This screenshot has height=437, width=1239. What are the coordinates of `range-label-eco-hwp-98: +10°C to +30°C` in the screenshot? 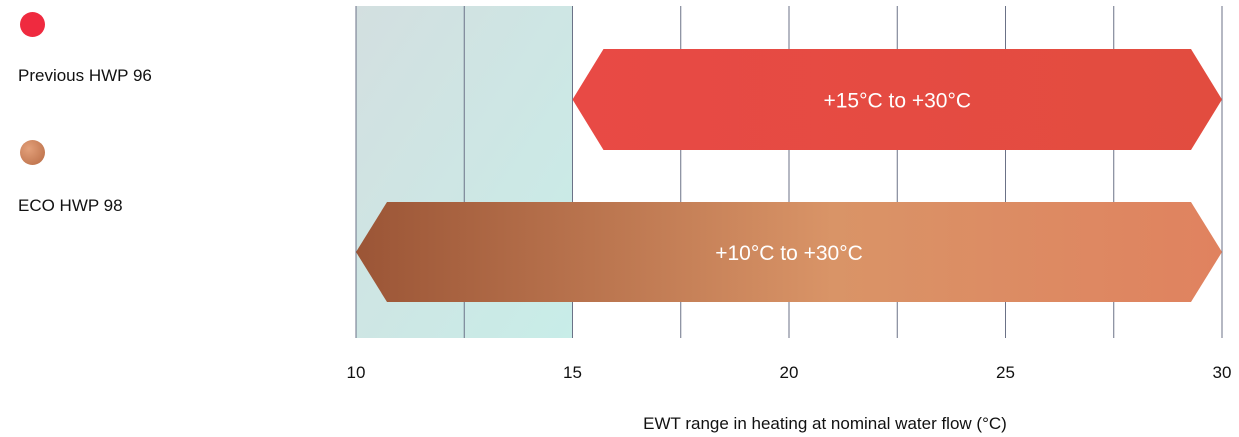 It's located at (789, 253).